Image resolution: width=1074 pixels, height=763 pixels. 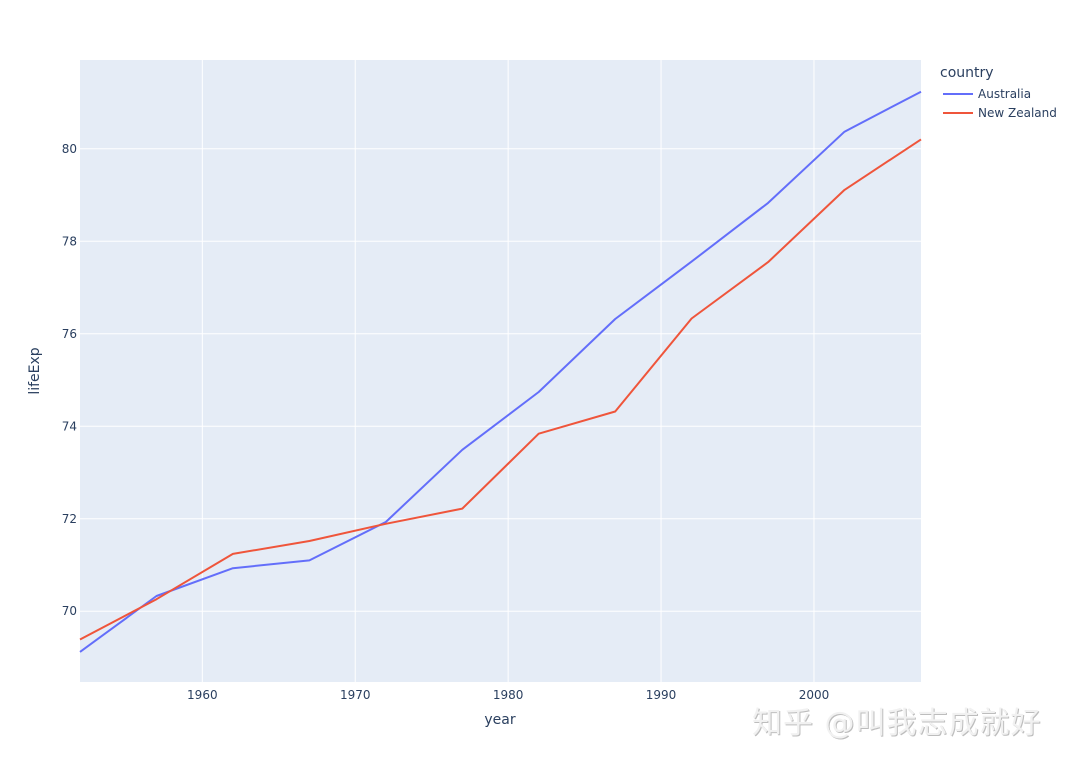 What do you see at coordinates (897, 723) in the screenshot?
I see `watermark: 知乎 @叫我志成就好` at bounding box center [897, 723].